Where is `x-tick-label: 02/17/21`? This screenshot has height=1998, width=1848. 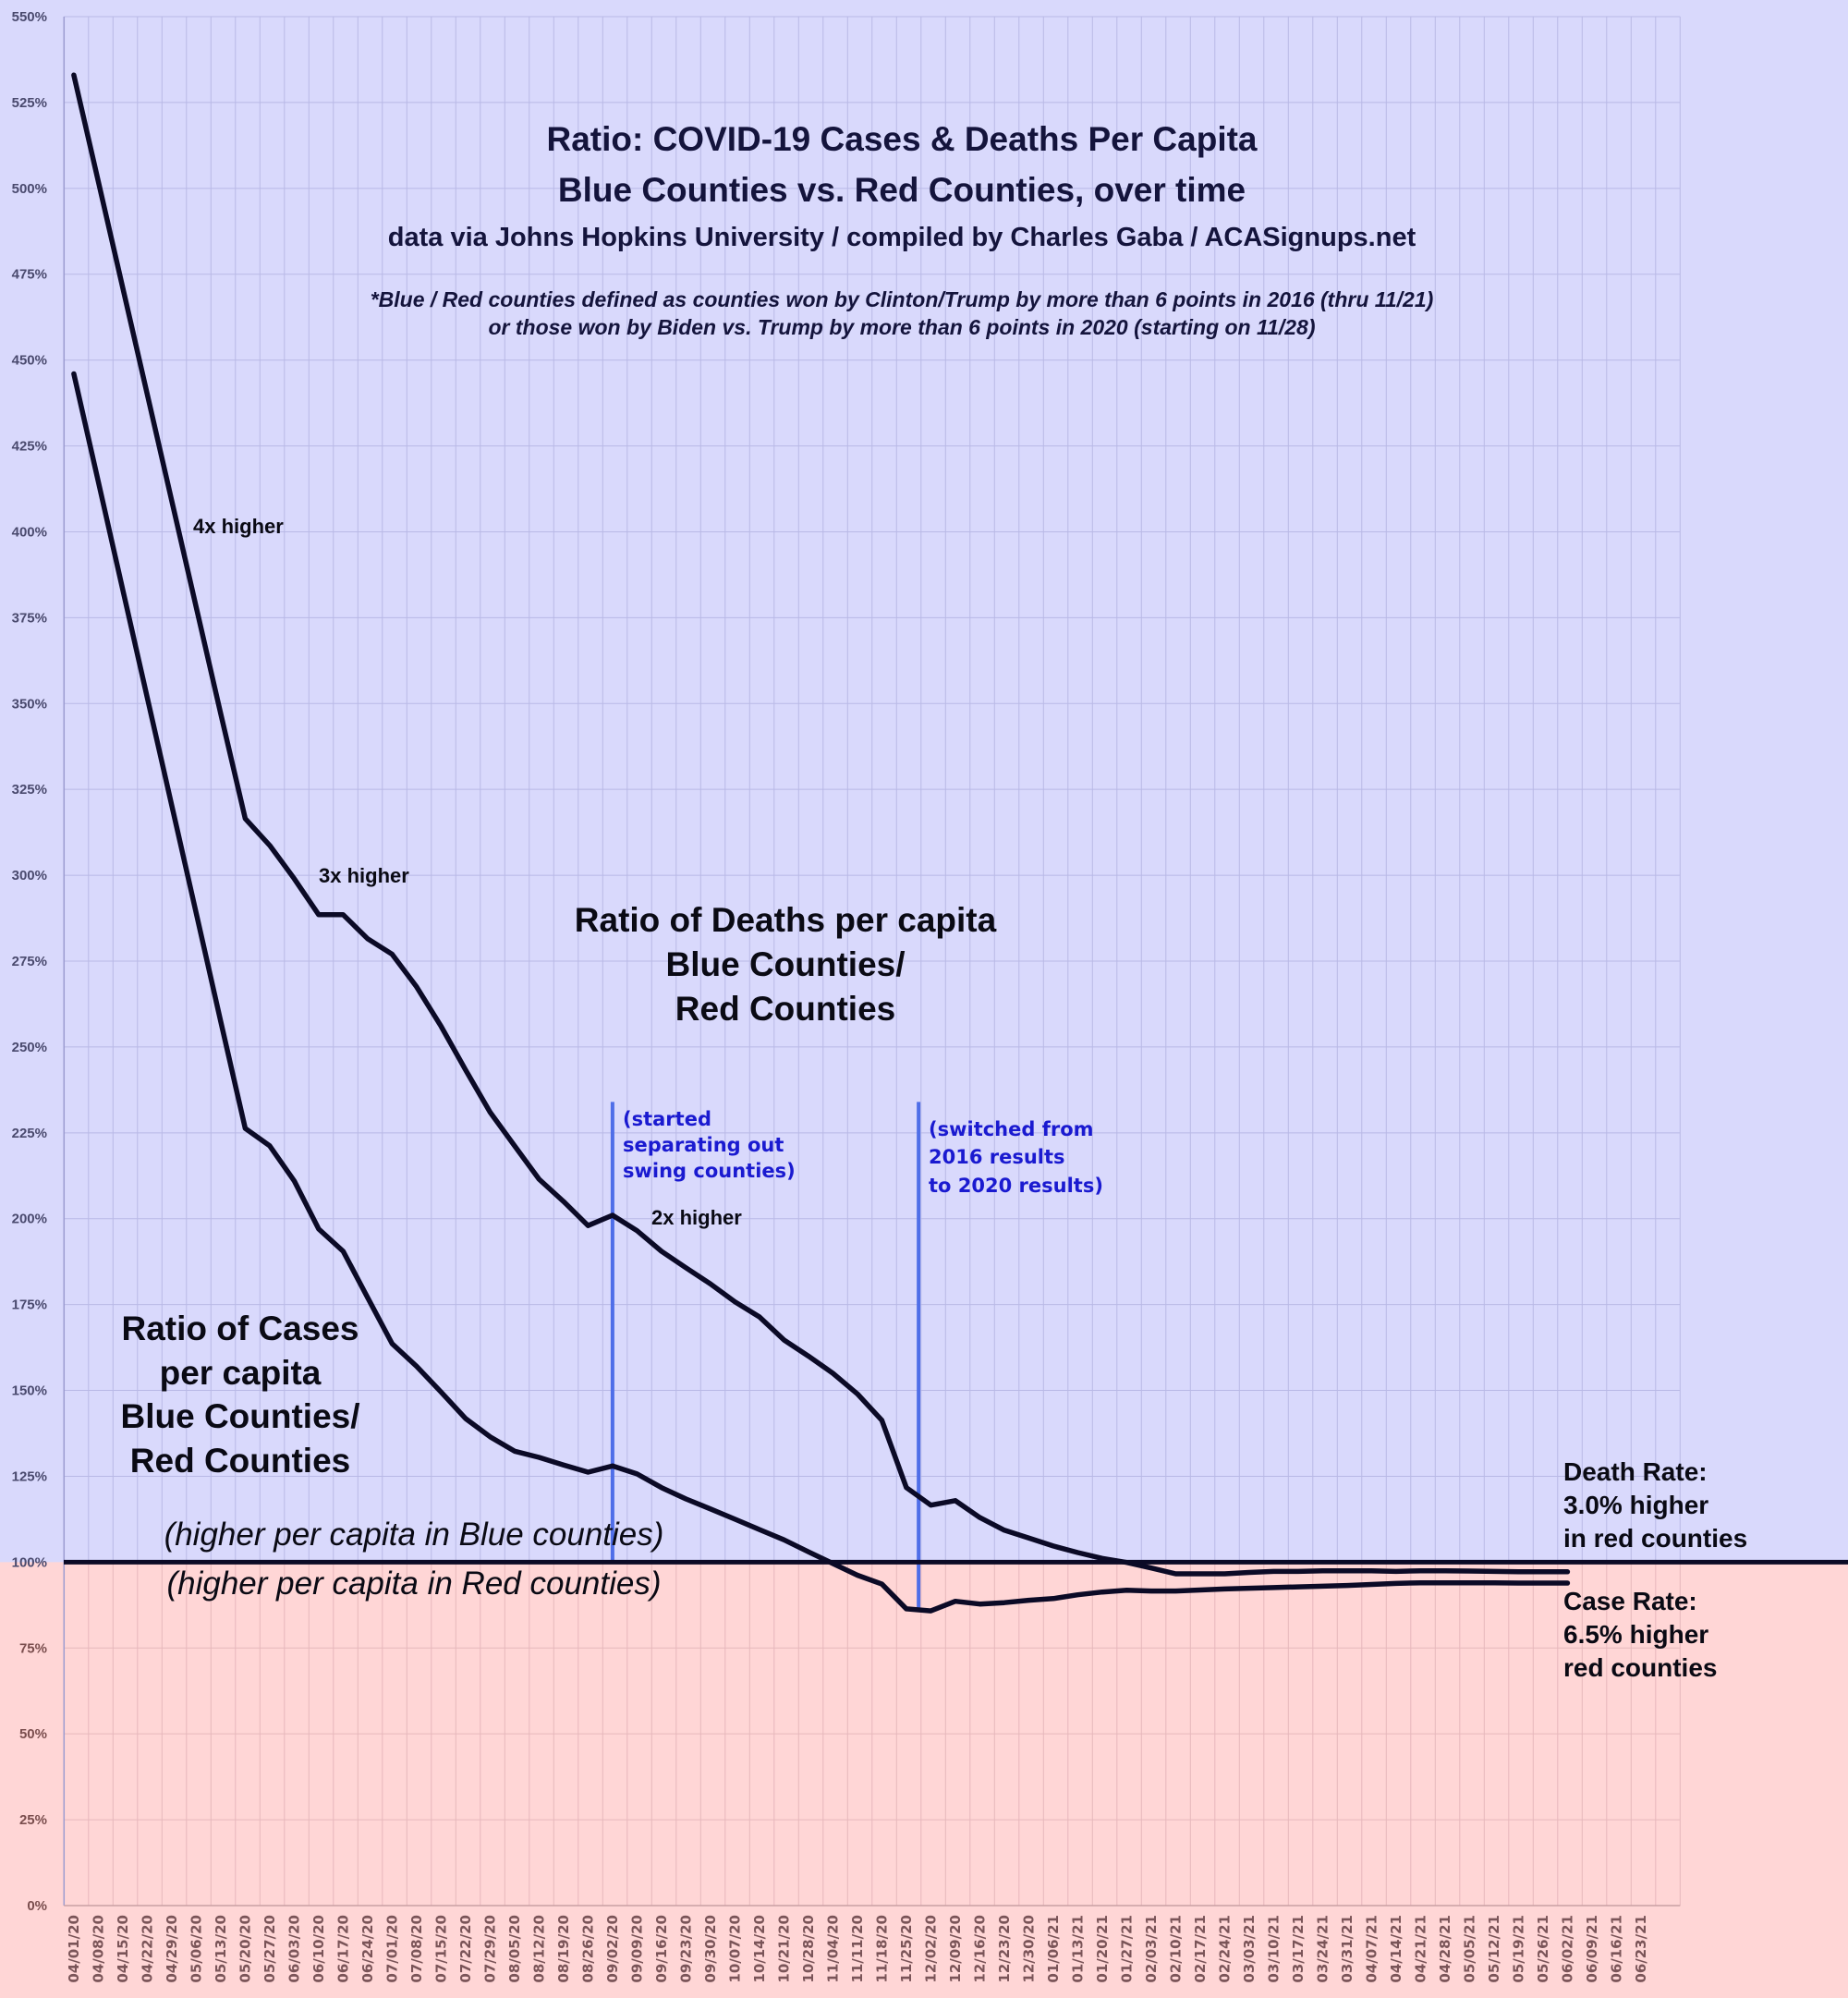 x-tick-label: 02/17/21 is located at coordinates (1200, 1949).